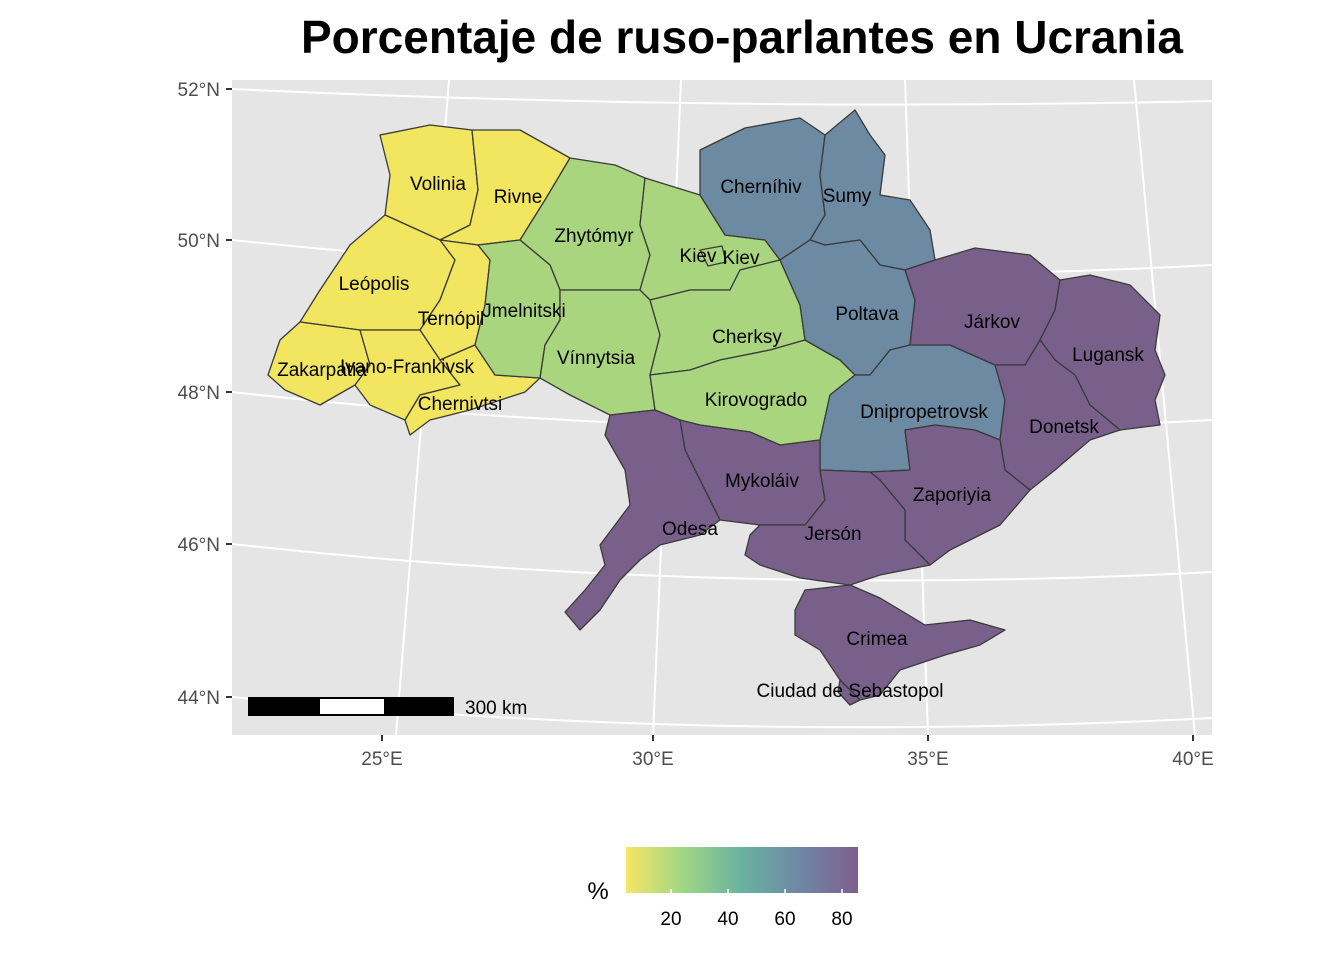 The image size is (1344, 960). I want to click on region-label: Dnipropetrovsk, so click(924, 412).